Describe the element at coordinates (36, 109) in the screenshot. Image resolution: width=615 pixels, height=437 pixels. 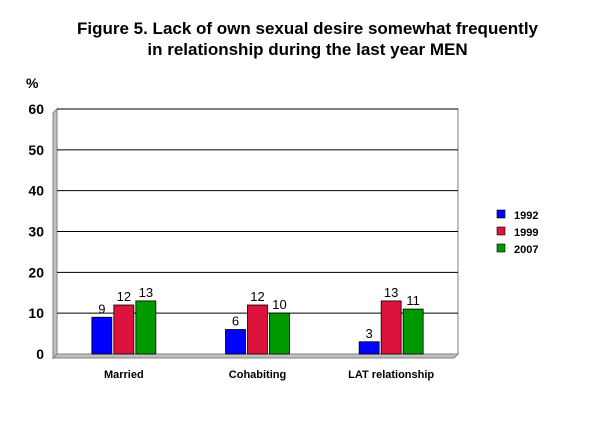
I see `y-tick-label: 60` at that location.